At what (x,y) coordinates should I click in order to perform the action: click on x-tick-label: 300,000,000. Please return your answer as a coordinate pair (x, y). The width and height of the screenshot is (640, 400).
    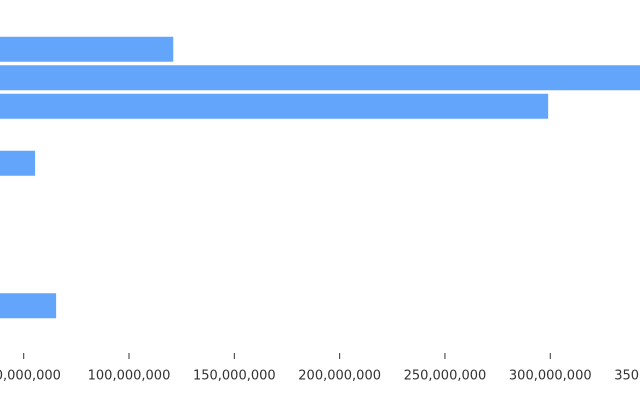
    Looking at the image, I should click on (550, 376).